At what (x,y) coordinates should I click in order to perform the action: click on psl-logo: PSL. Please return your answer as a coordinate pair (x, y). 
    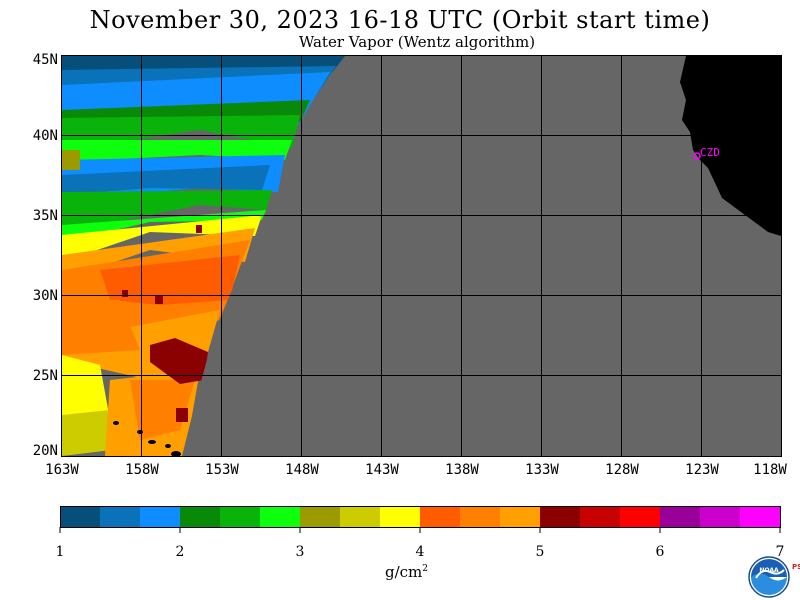
    Looking at the image, I should click on (796, 567).